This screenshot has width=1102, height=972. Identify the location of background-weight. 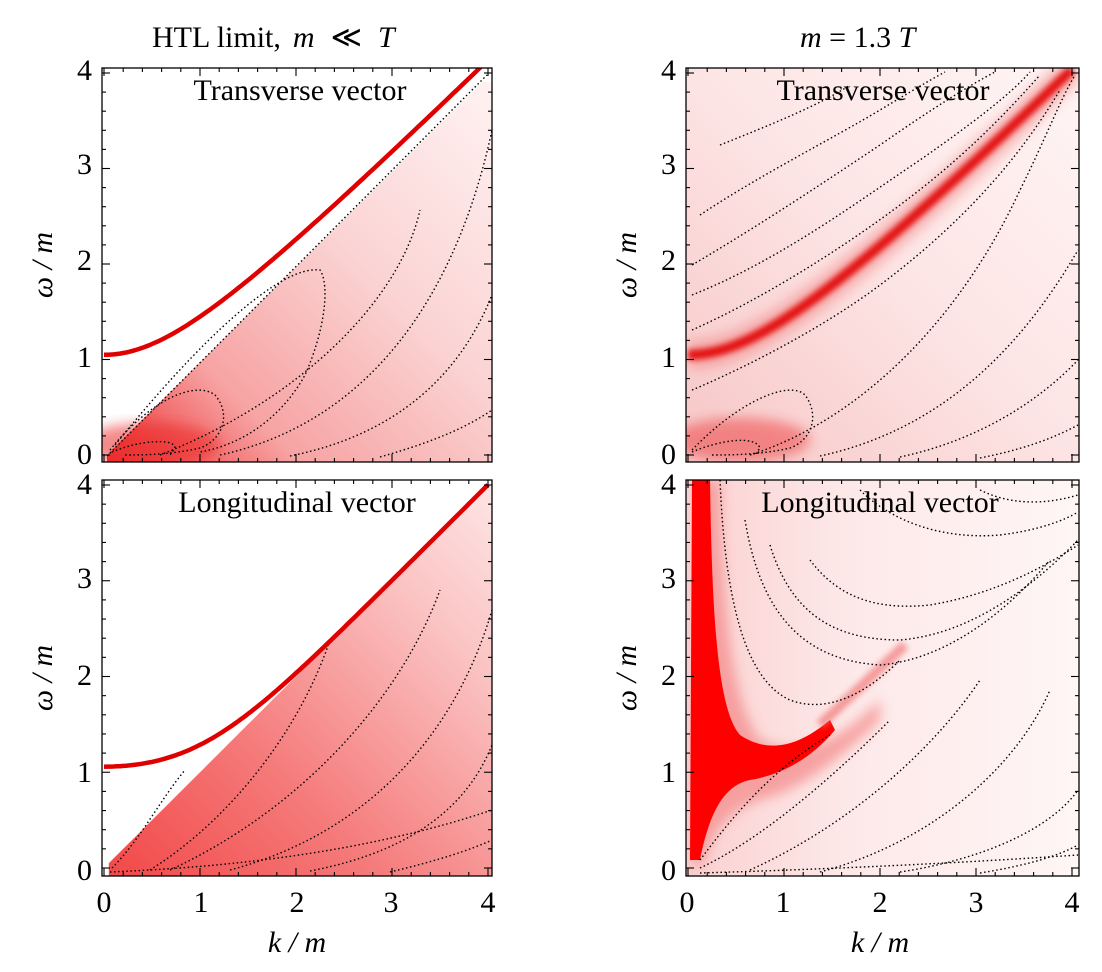
(882, 678).